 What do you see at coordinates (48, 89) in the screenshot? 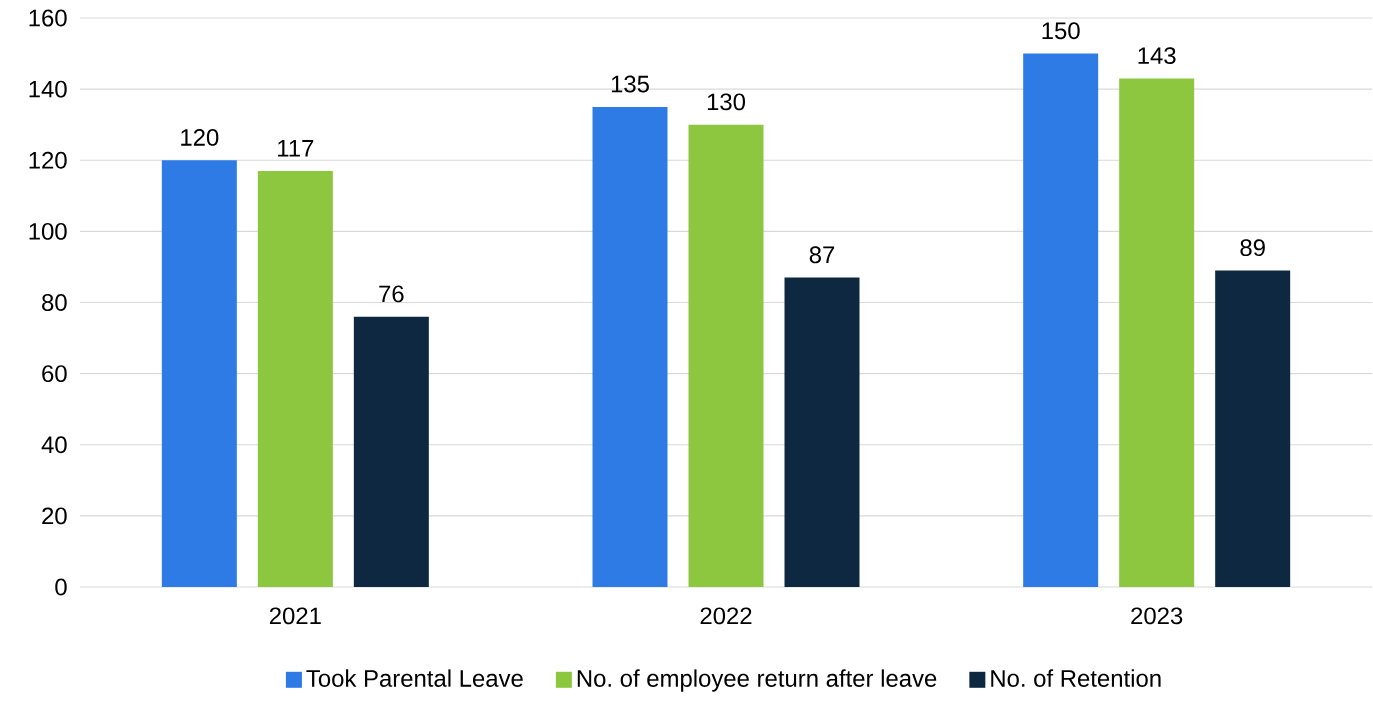
I see `y-tick-label: 140` at bounding box center [48, 89].